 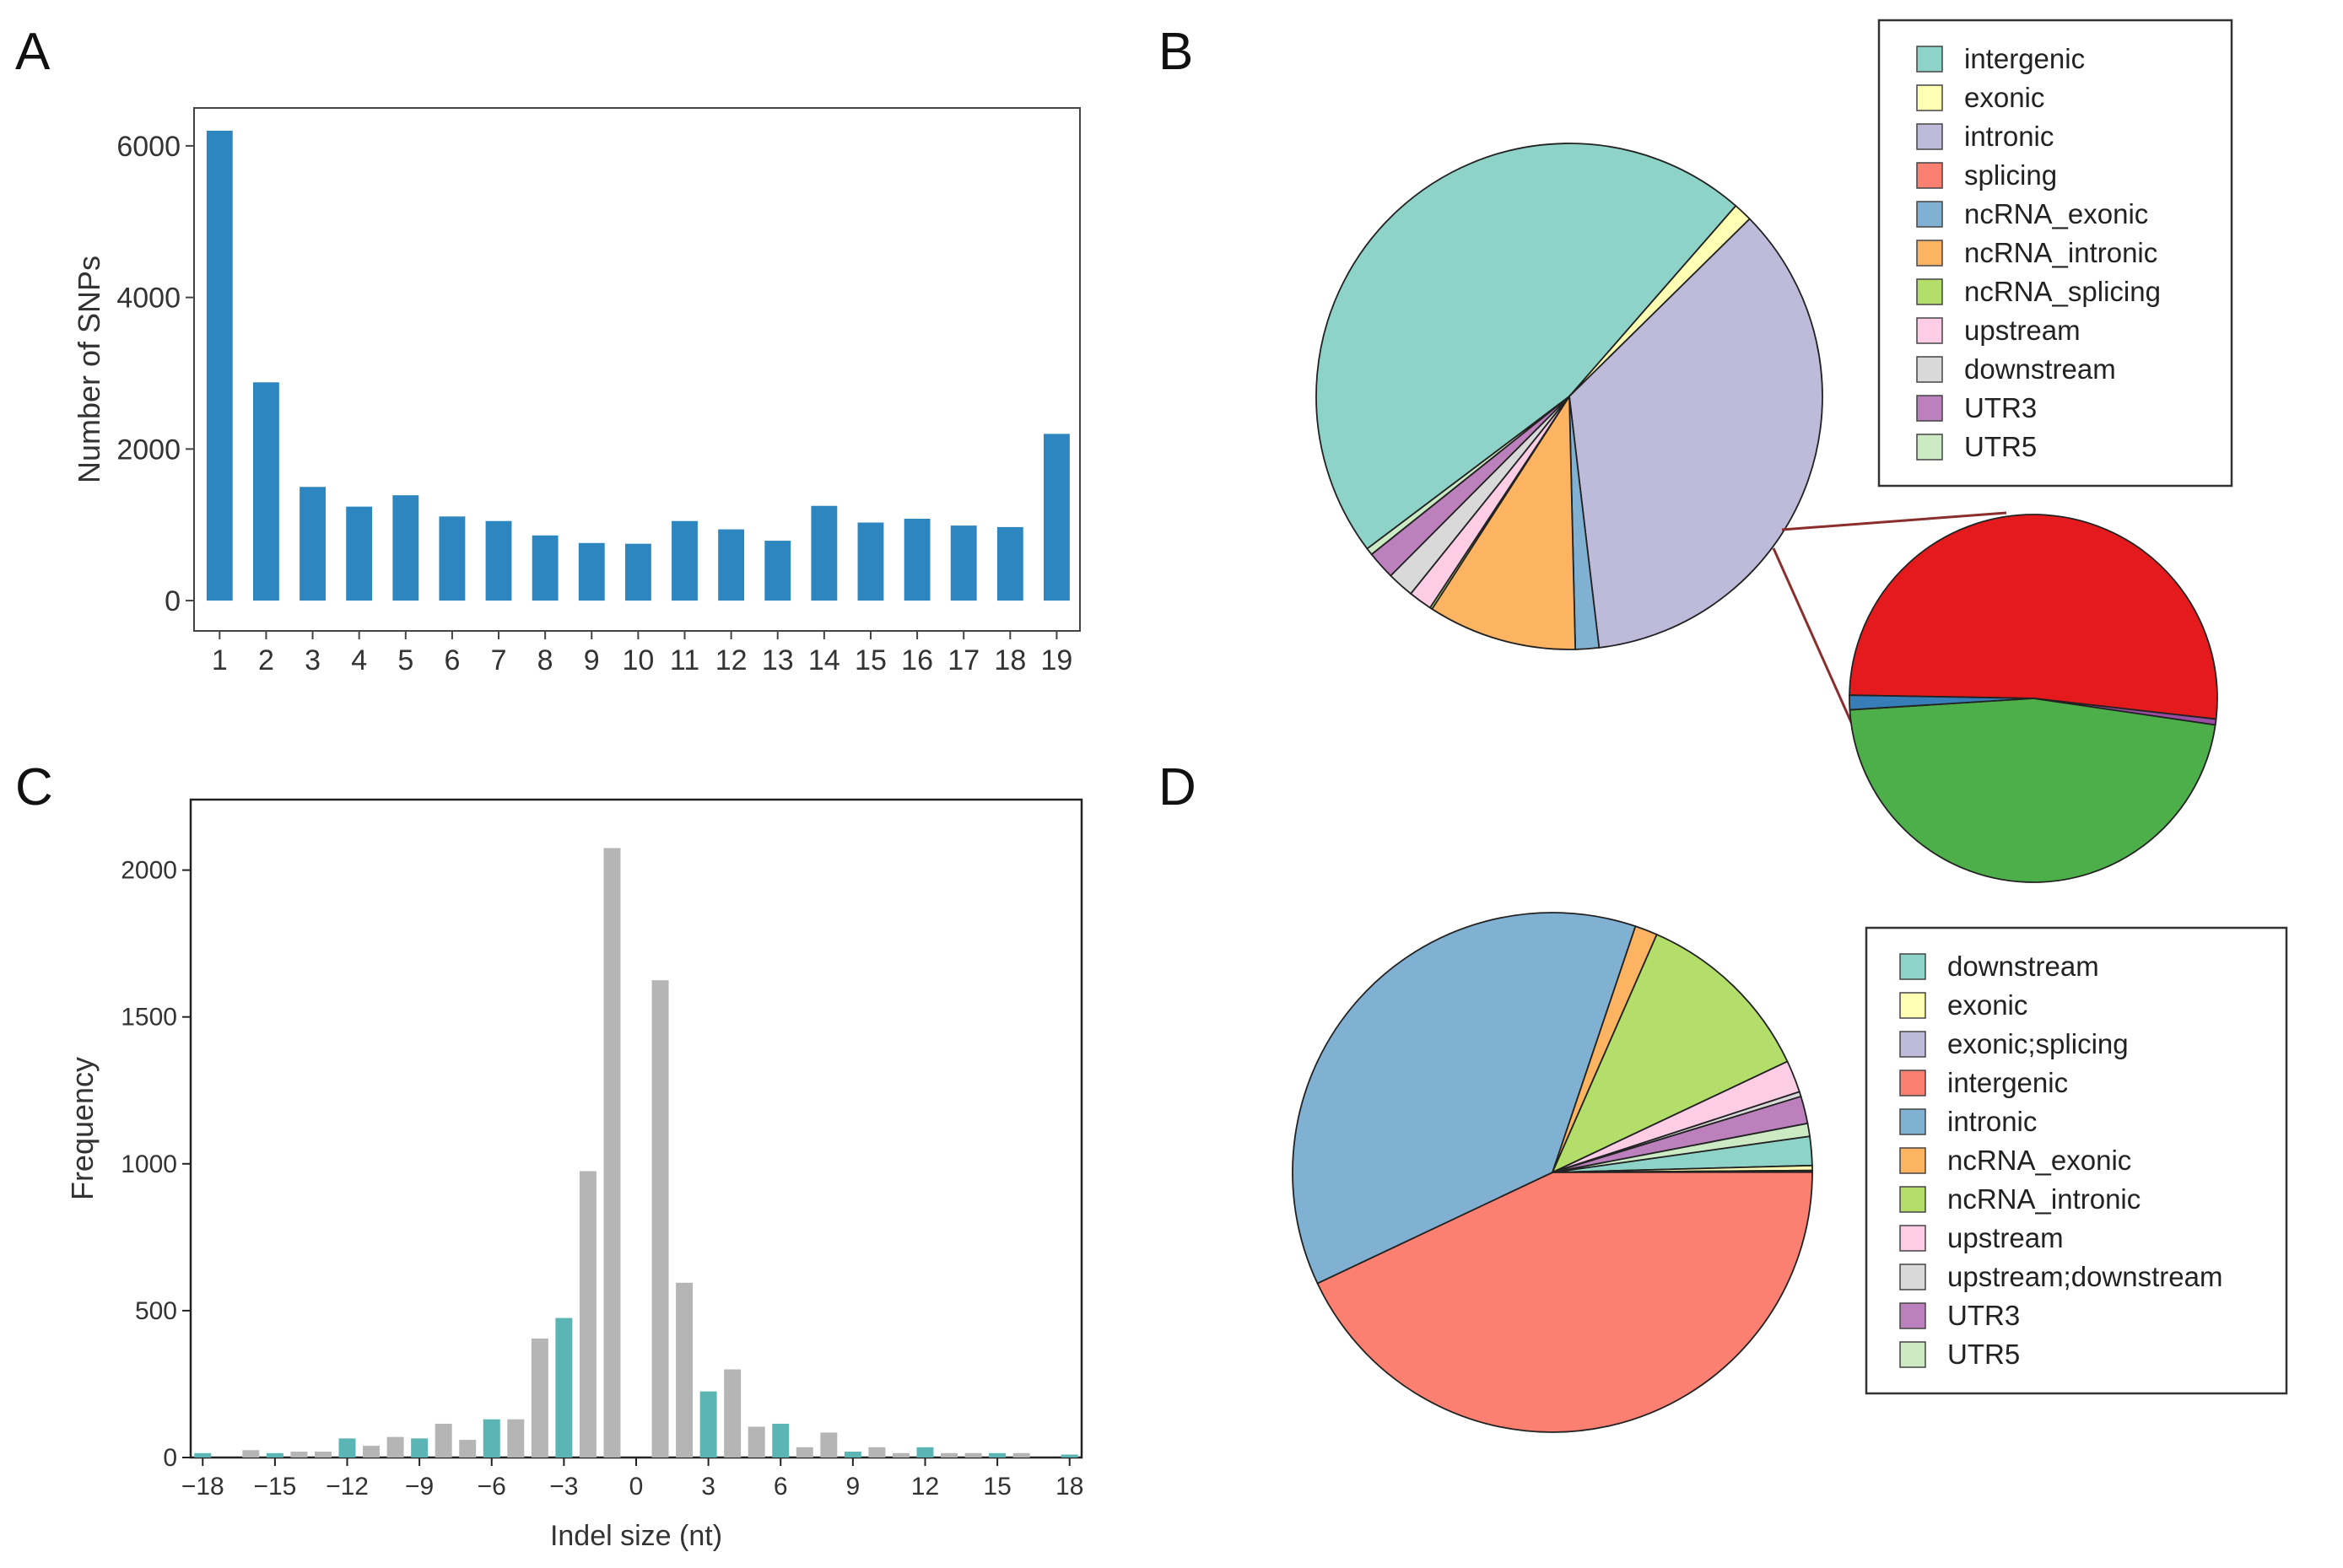 What do you see at coordinates (2004, 97) in the screenshot?
I see `b-legend-label: exonic` at bounding box center [2004, 97].